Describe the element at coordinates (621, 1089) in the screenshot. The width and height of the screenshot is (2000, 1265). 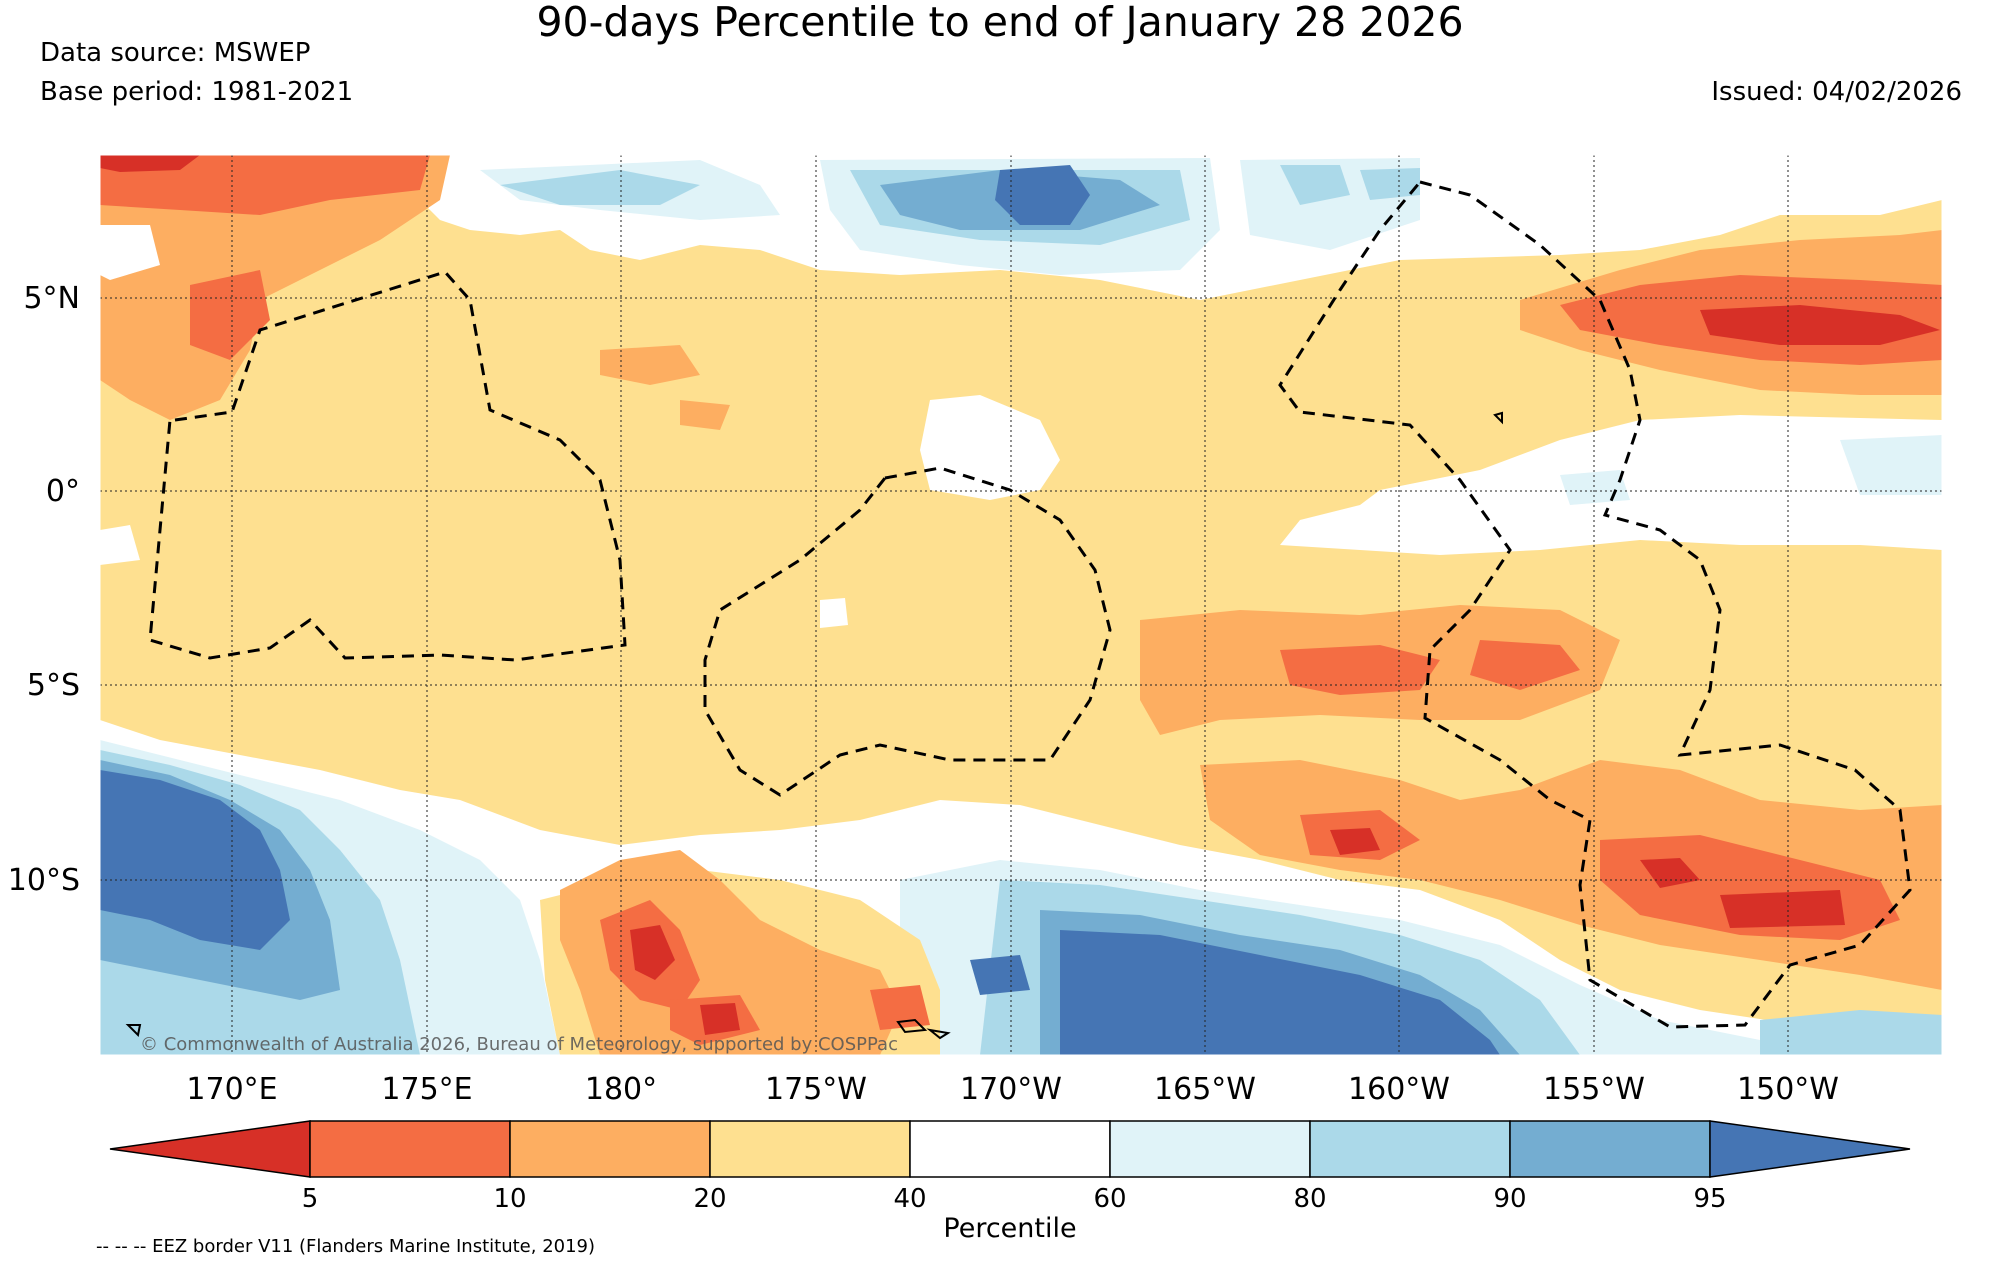
I see `lon-label-180: 180°` at that location.